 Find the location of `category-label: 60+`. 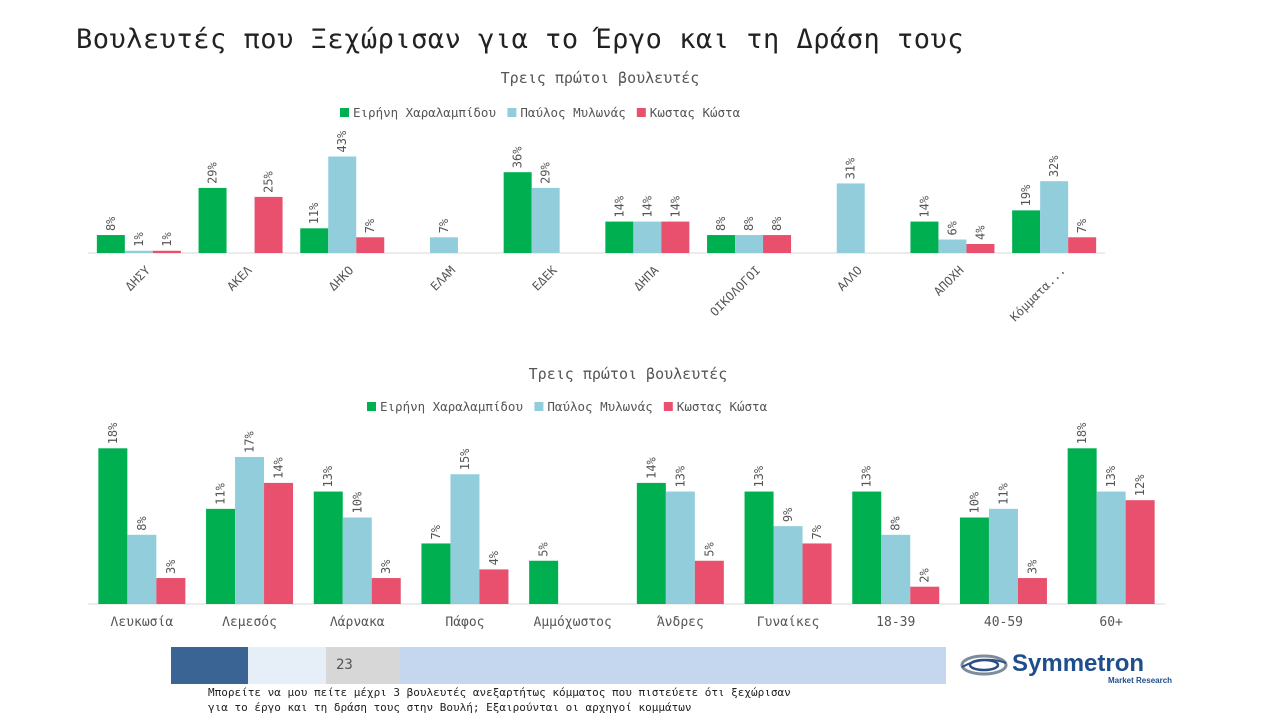

category-label: 60+ is located at coordinates (1111, 622).